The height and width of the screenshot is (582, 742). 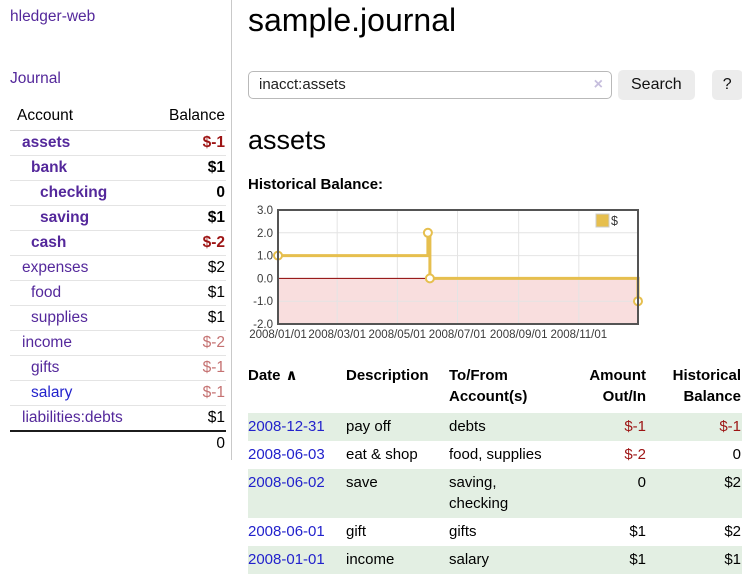 What do you see at coordinates (730, 426) in the screenshot?
I see `transaction-balance: $-1` at bounding box center [730, 426].